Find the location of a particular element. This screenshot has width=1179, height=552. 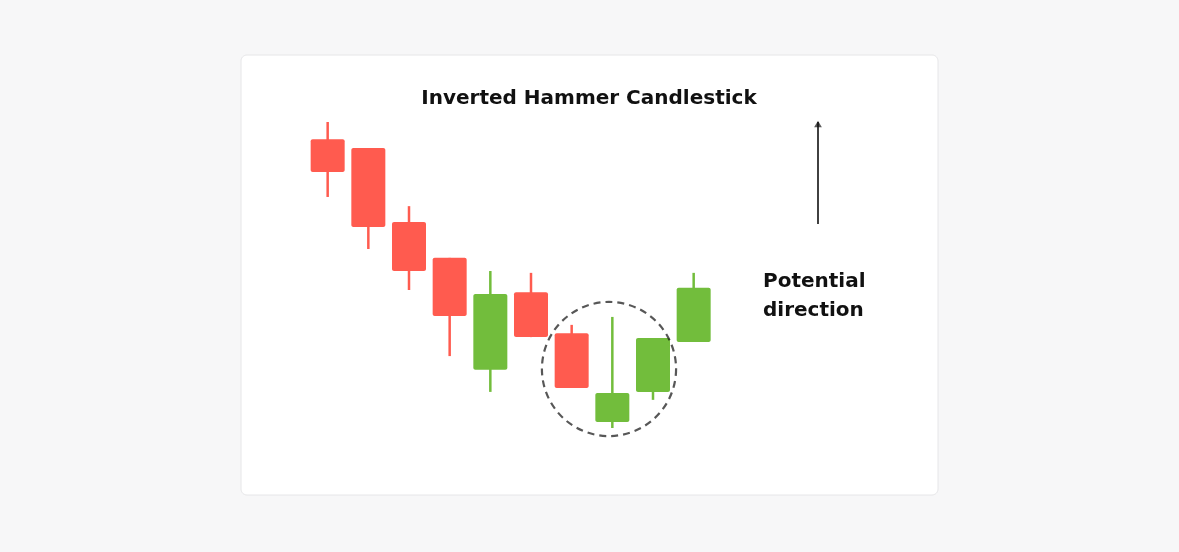

text: Potential direction is located at coordinates (814, 294).